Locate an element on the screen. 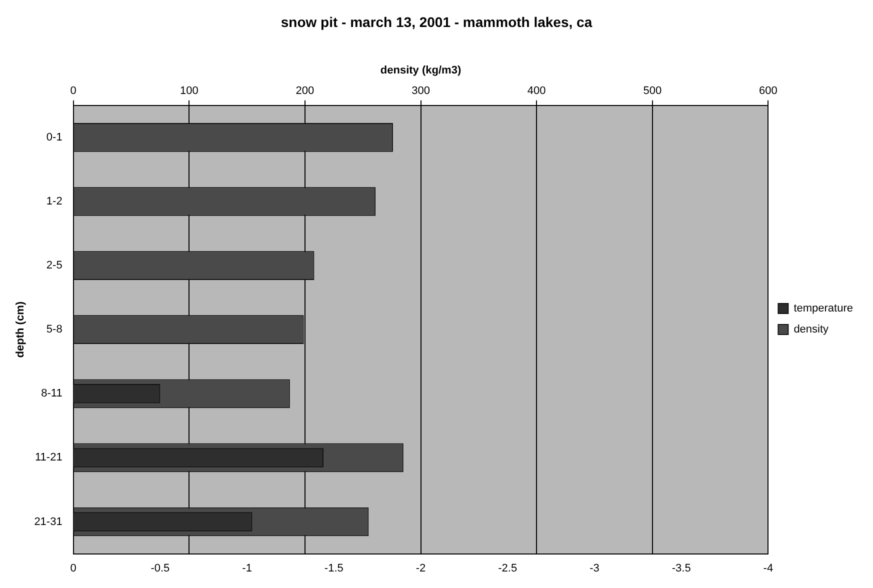 The height and width of the screenshot is (588, 873). y-tick-label: 11-21 is located at coordinates (48, 458).